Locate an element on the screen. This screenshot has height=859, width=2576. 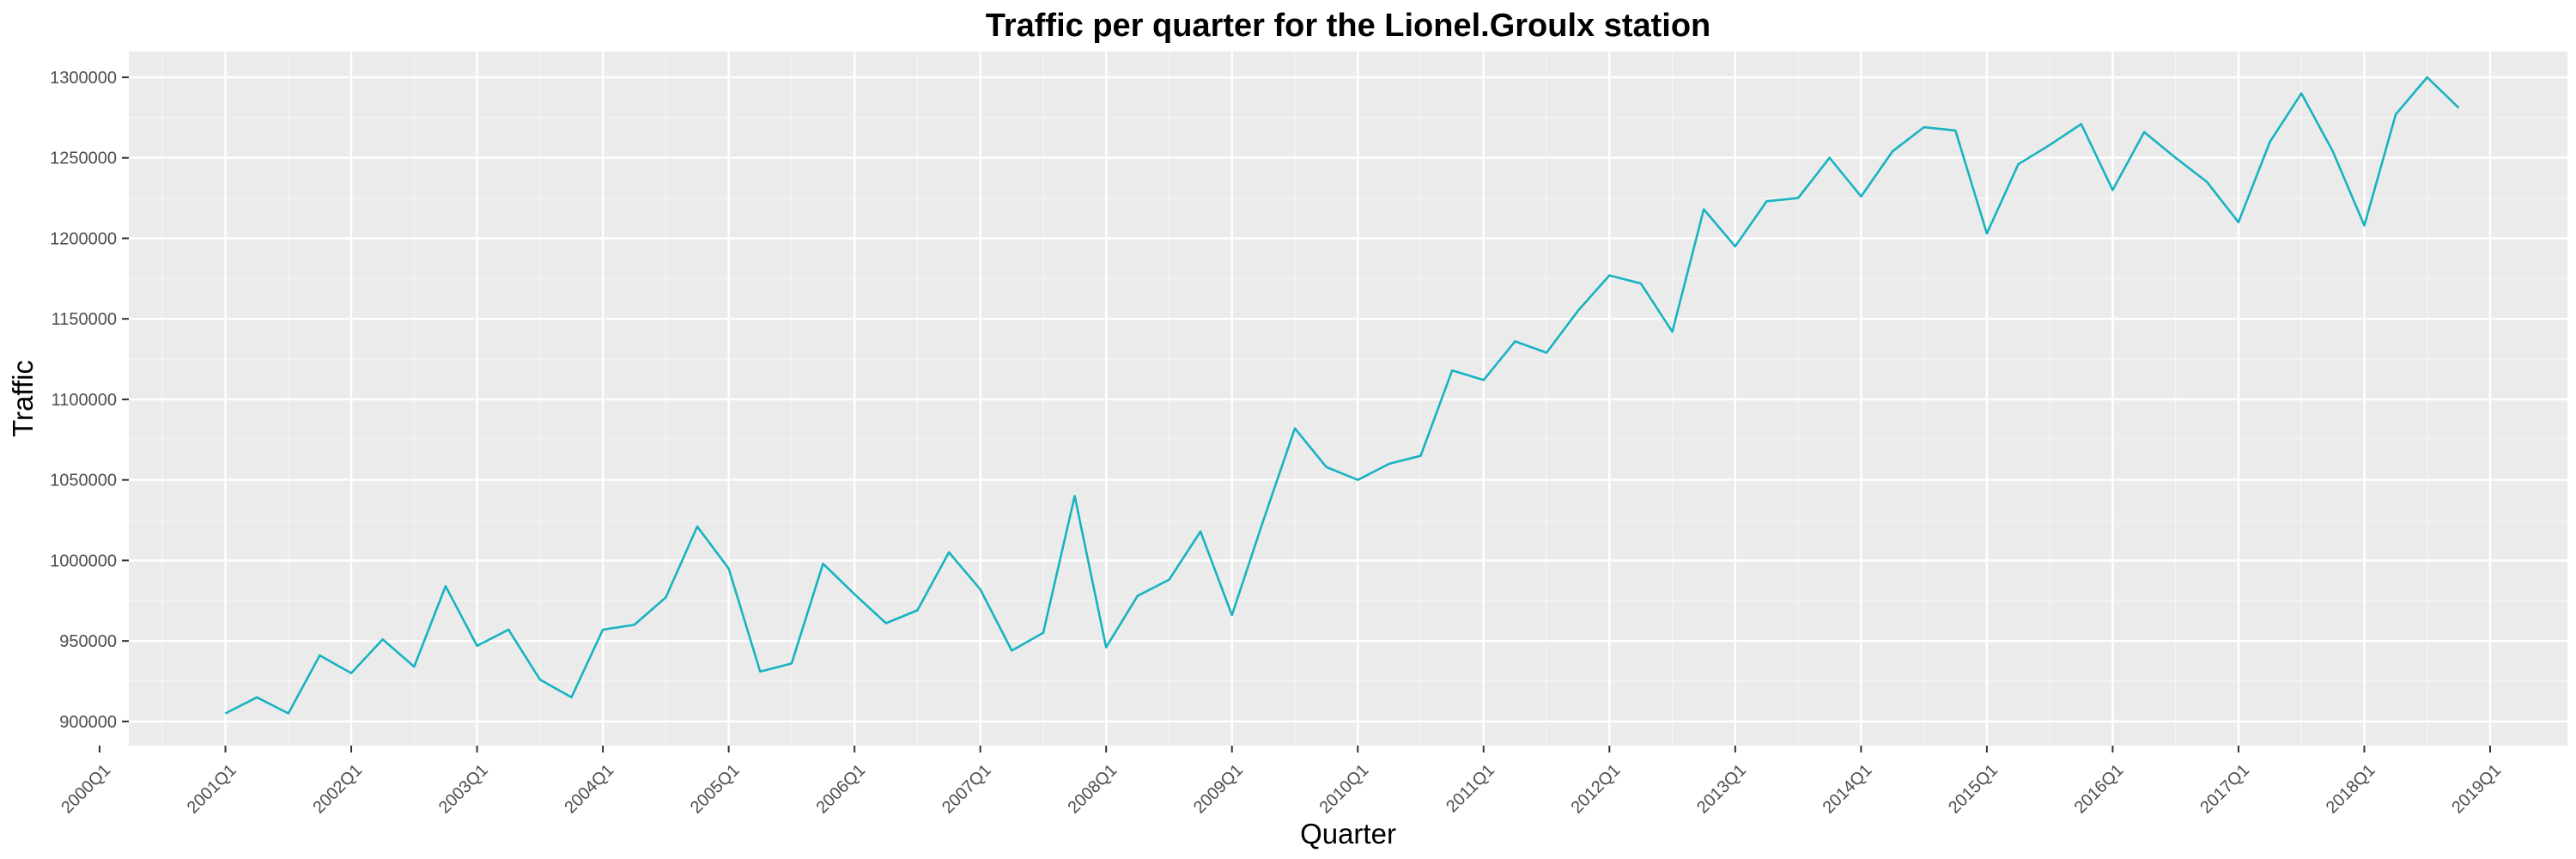
x-tick-label: 2019Q1 is located at coordinates (2477, 789).